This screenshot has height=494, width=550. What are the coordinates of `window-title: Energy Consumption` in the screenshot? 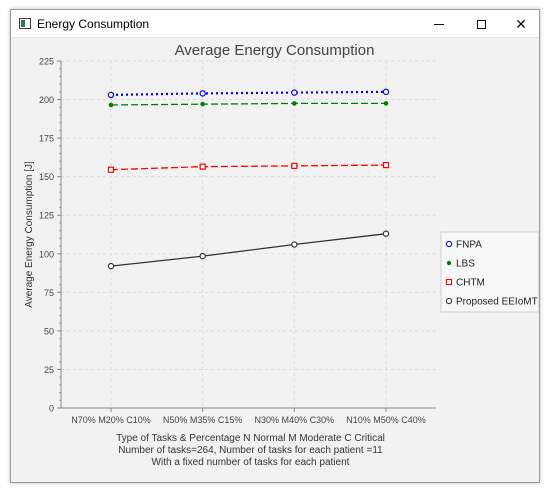 It's located at (93, 24).